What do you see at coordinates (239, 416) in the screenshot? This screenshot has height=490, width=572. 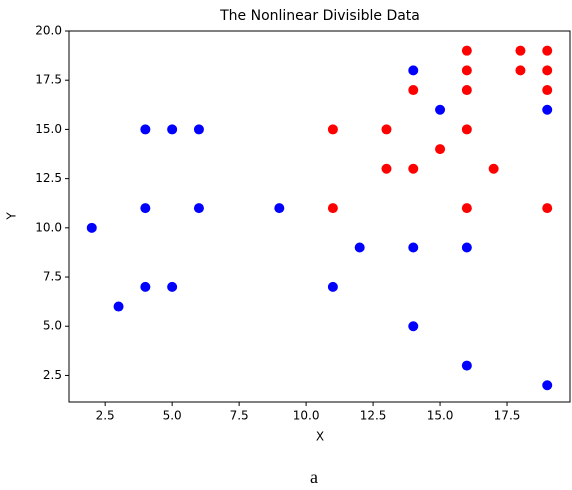 I see `x-tick-label: 7.5` at bounding box center [239, 416].